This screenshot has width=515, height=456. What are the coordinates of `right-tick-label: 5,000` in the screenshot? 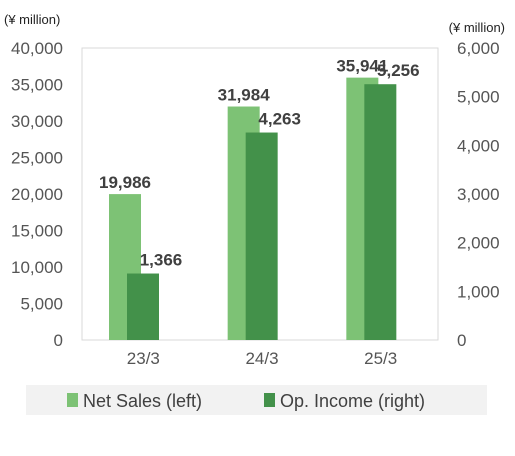 It's located at (478, 97).